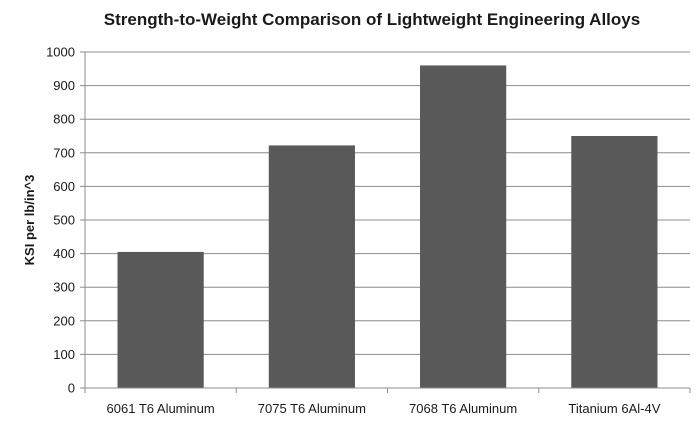 The image size is (700, 434). I want to click on y-tick-label: 1000, so click(60, 52).